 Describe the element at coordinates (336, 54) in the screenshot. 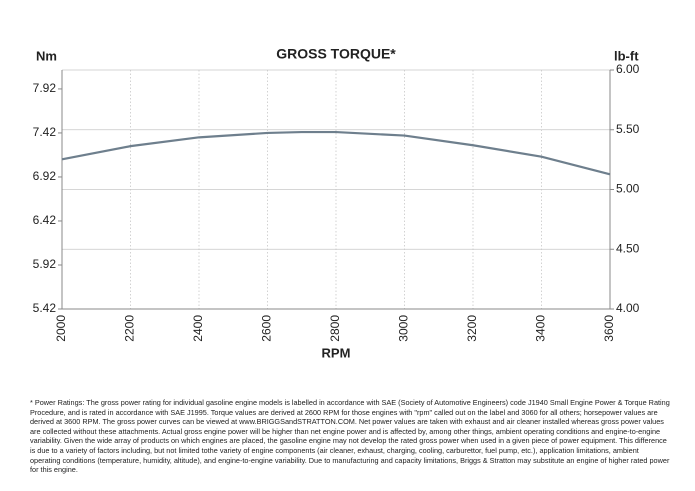

I see `chart-title: GROSS TORQUE*` at that location.